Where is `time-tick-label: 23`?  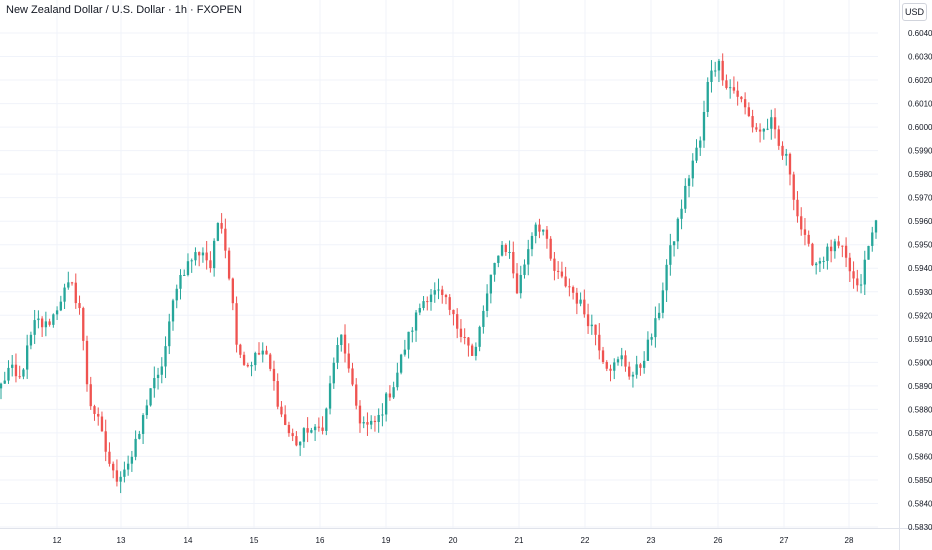 time-tick-label: 23 is located at coordinates (651, 540).